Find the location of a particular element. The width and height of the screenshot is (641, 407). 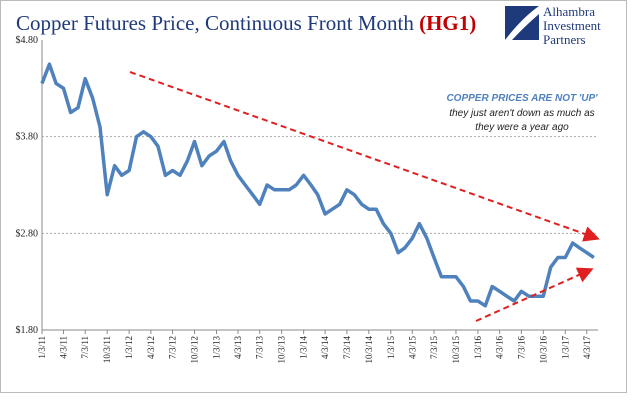

y-tick-label: $4.80 is located at coordinates (27, 40).